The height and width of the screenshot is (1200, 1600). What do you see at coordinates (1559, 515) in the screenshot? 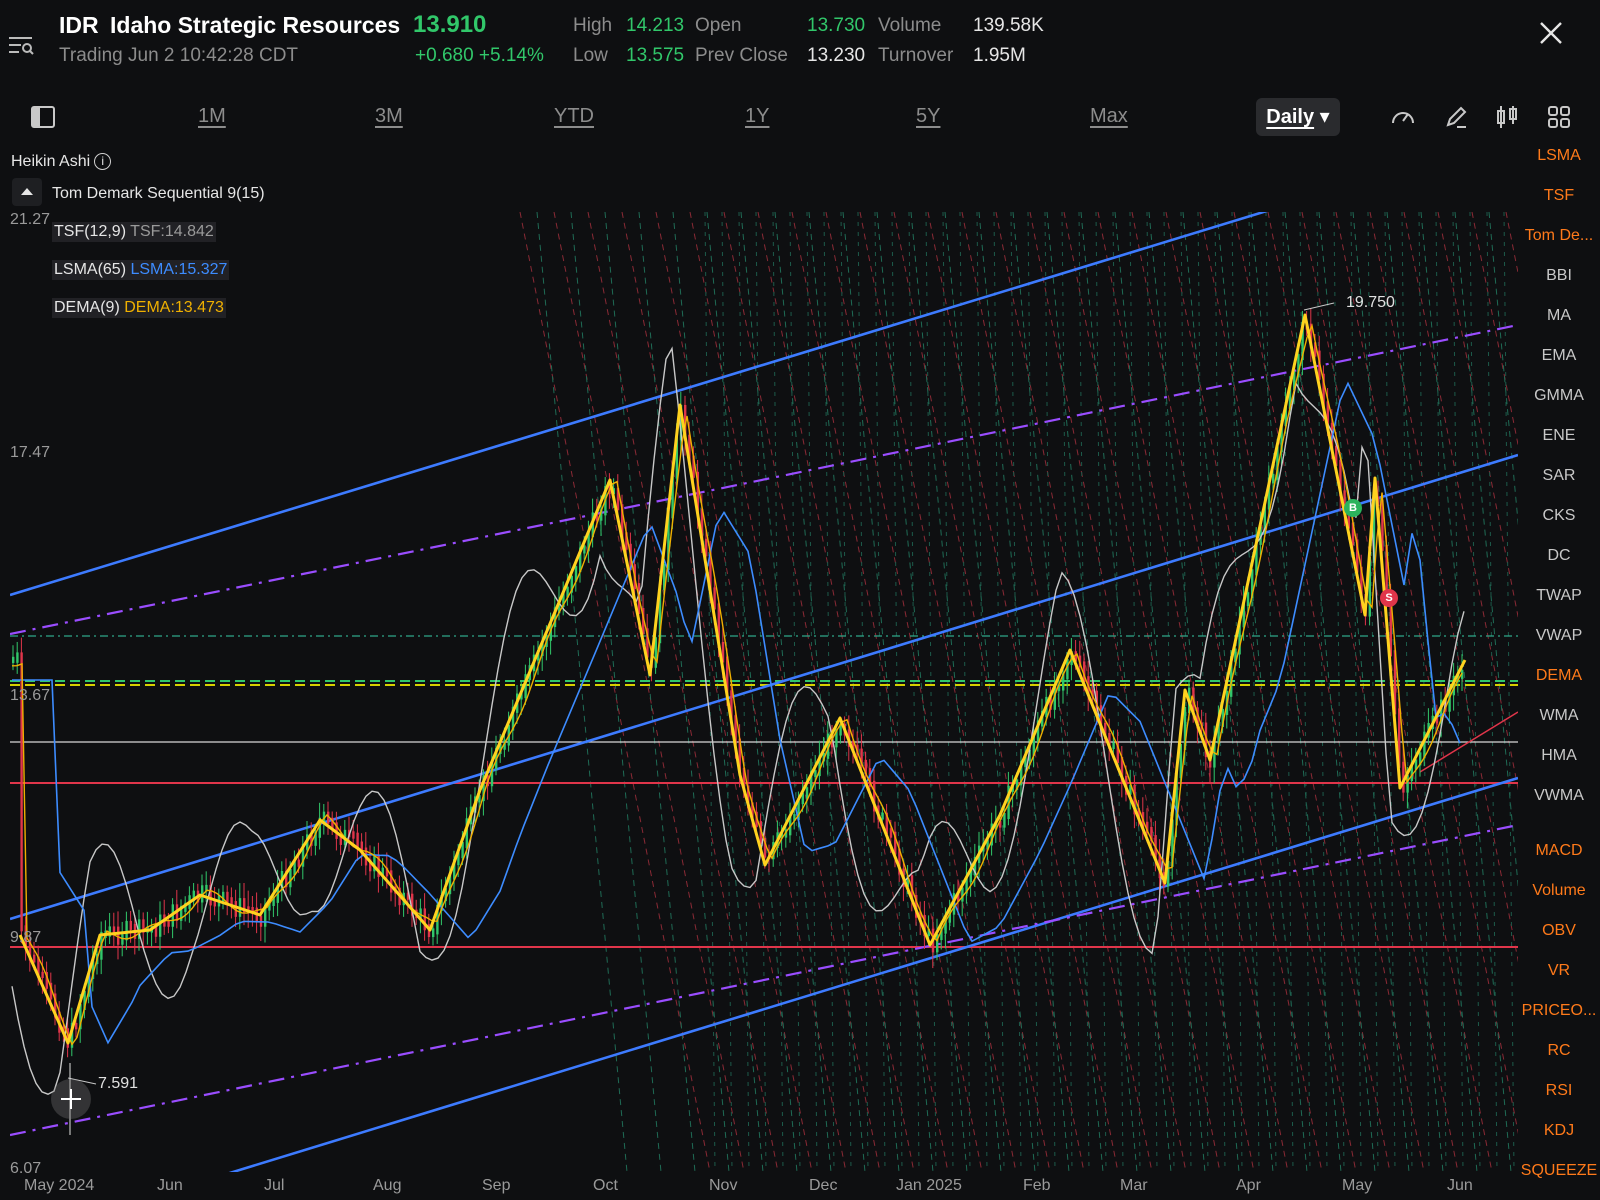
I see `overlay-item: CKS` at bounding box center [1559, 515].